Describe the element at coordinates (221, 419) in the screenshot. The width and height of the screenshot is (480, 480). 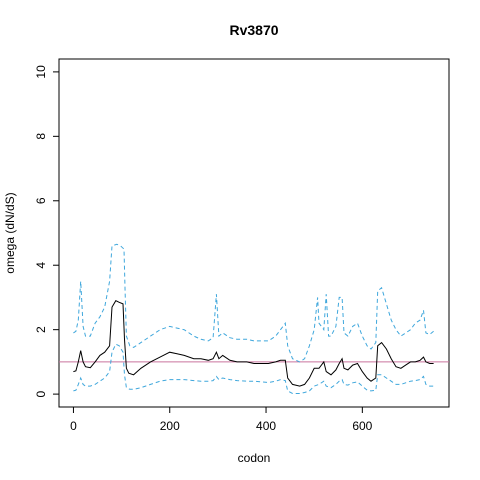
I see `x-axis: 0 200 400 600` at that location.